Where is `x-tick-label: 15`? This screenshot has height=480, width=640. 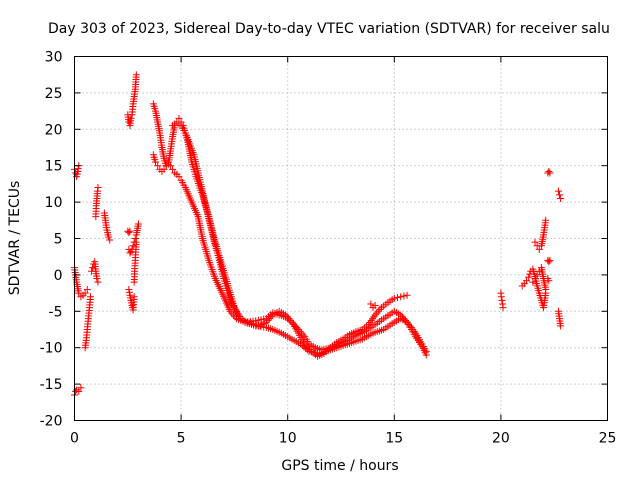
x-tick-label: 15 is located at coordinates (394, 439).